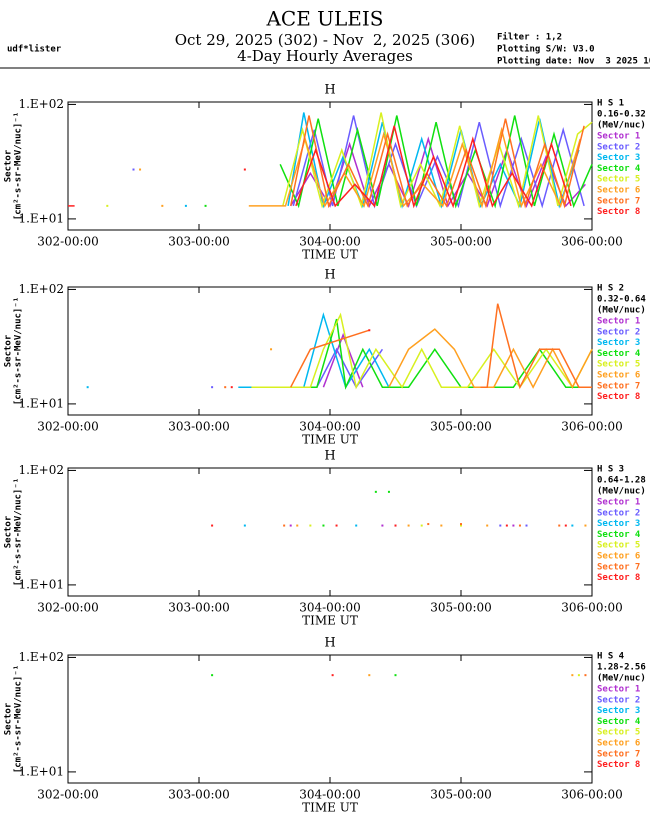 The width and height of the screenshot is (650, 819). What do you see at coordinates (618, 503) in the screenshot?
I see `legend-entry: Sector 1` at bounding box center [618, 503].